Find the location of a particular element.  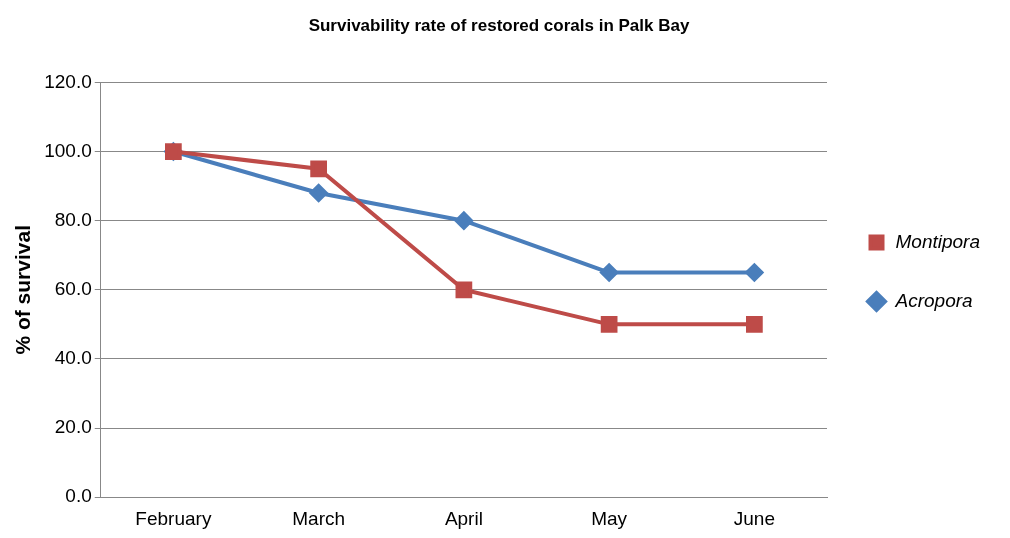

y-tick-label: 120.0 is located at coordinates (68, 81).